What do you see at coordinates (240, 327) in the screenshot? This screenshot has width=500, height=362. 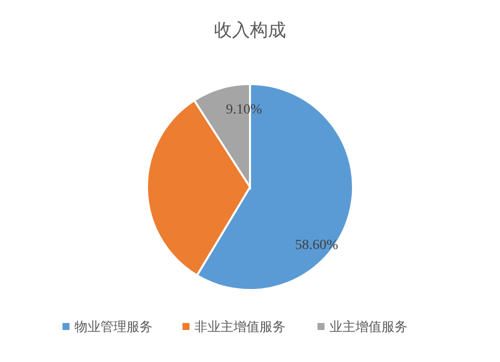 I see `legend-label: 非业主增值服务` at bounding box center [240, 327].